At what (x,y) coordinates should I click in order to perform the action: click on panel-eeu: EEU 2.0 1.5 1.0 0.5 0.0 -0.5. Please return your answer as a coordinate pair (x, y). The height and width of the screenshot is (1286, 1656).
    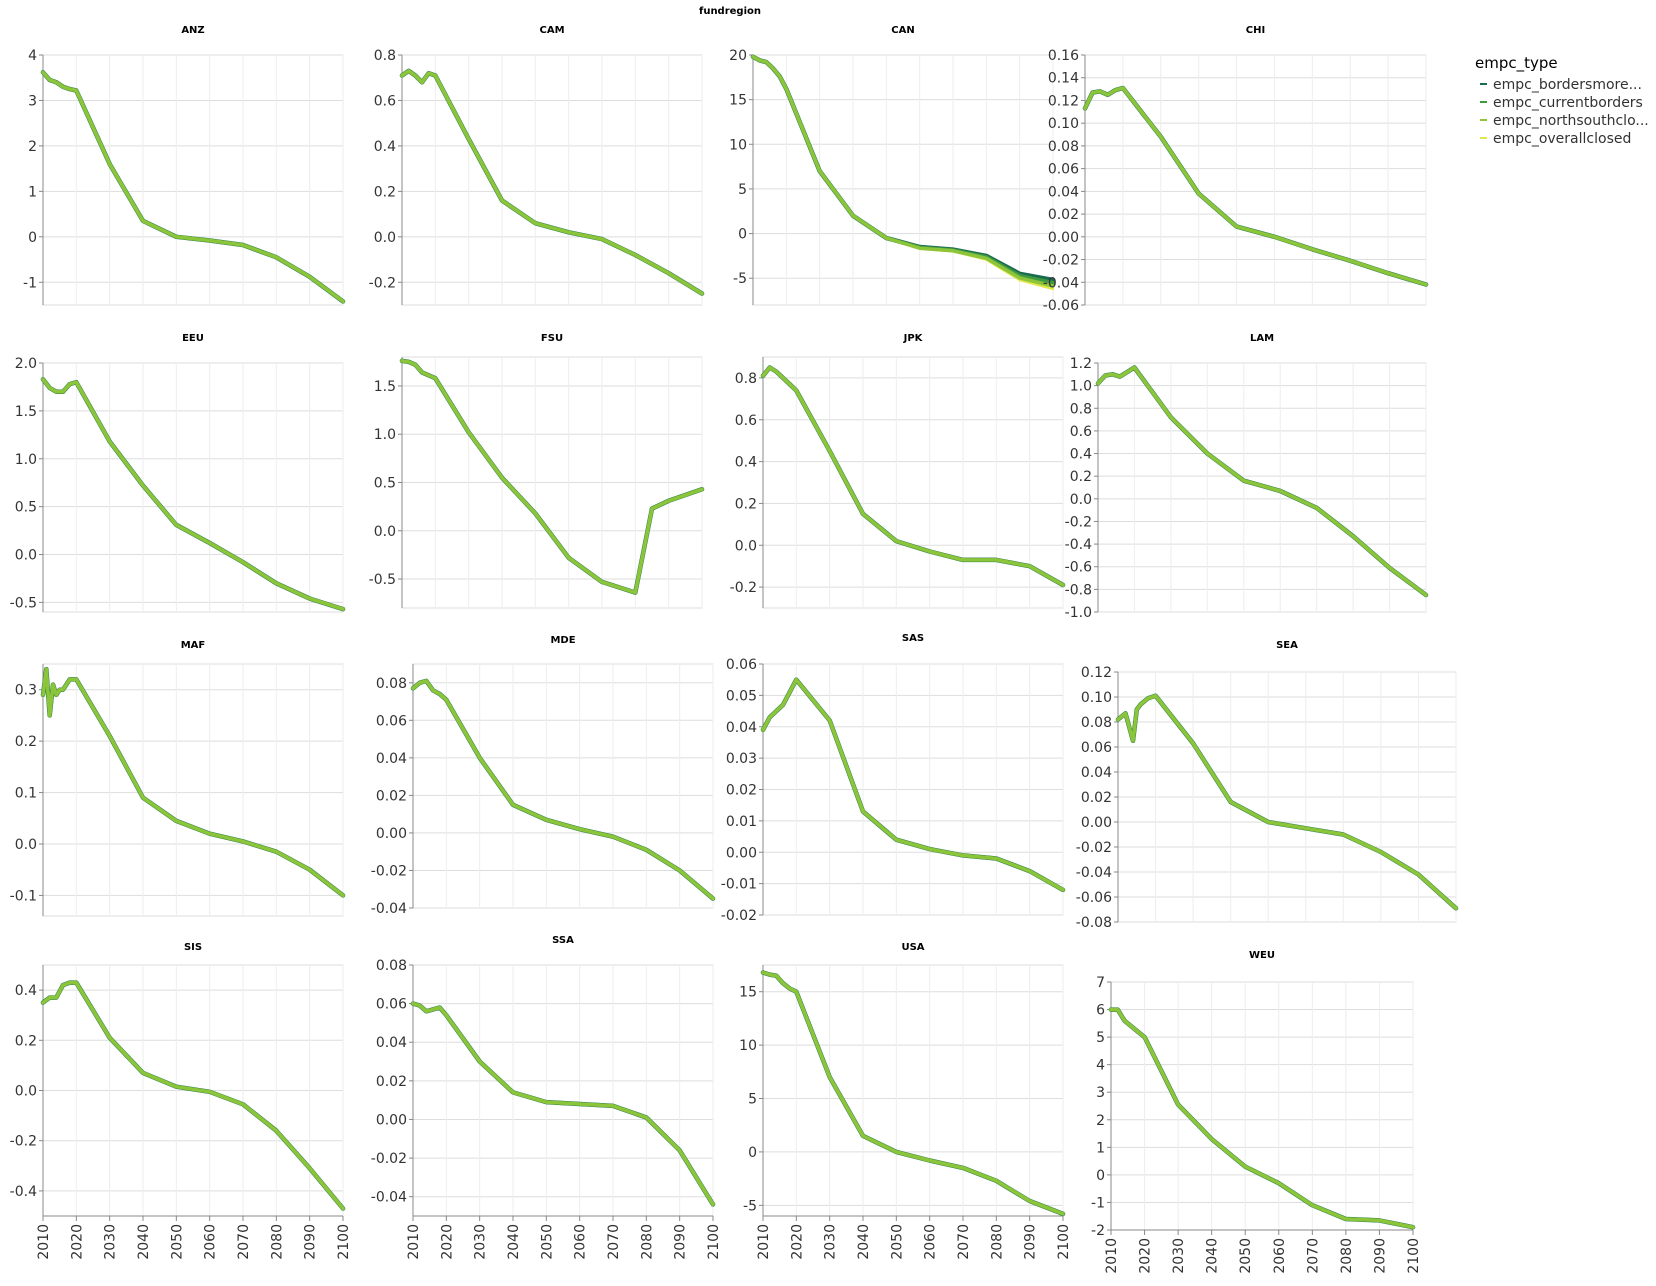
    Looking at the image, I should click on (178, 473).